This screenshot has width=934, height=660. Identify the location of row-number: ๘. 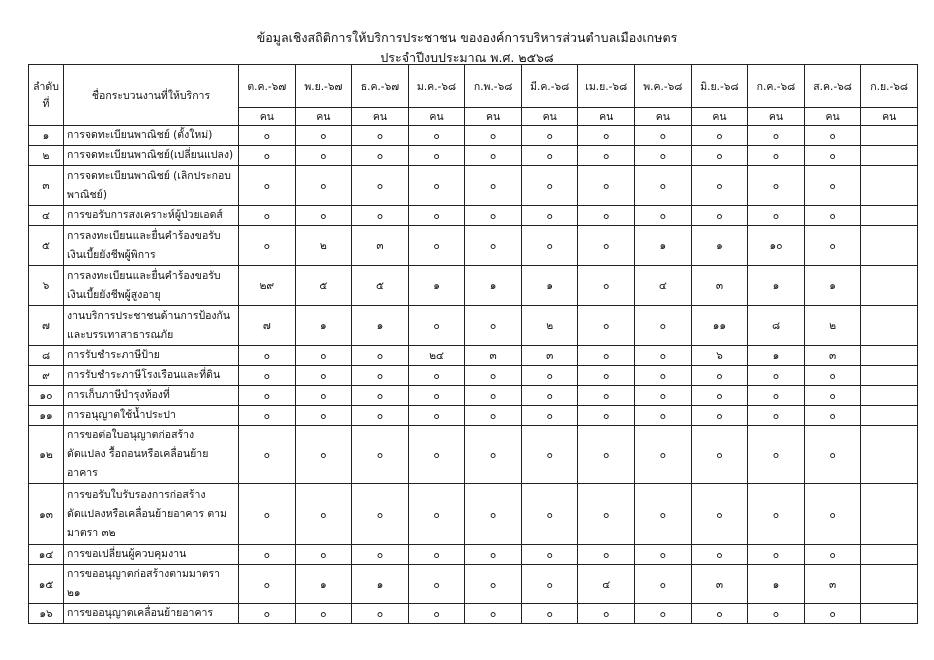
(46, 355).